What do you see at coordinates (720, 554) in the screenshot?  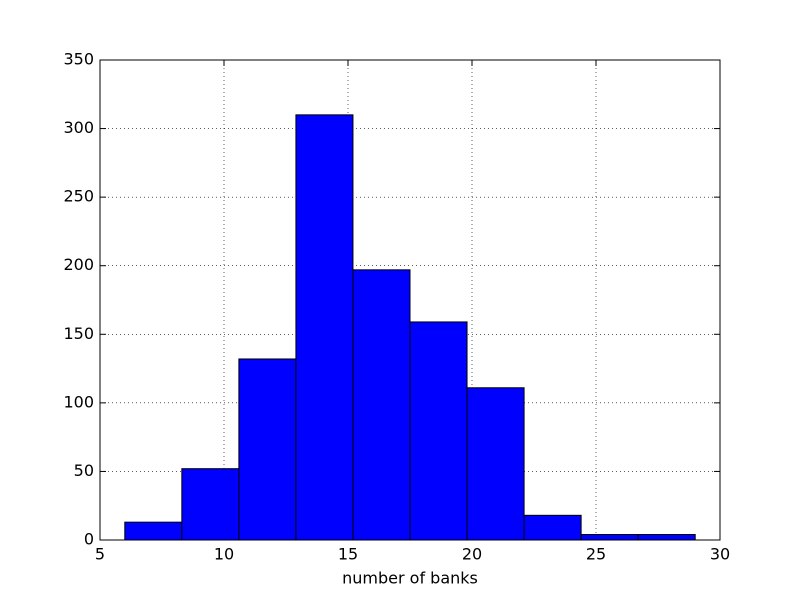 I see `x-tick-label: 30` at bounding box center [720, 554].